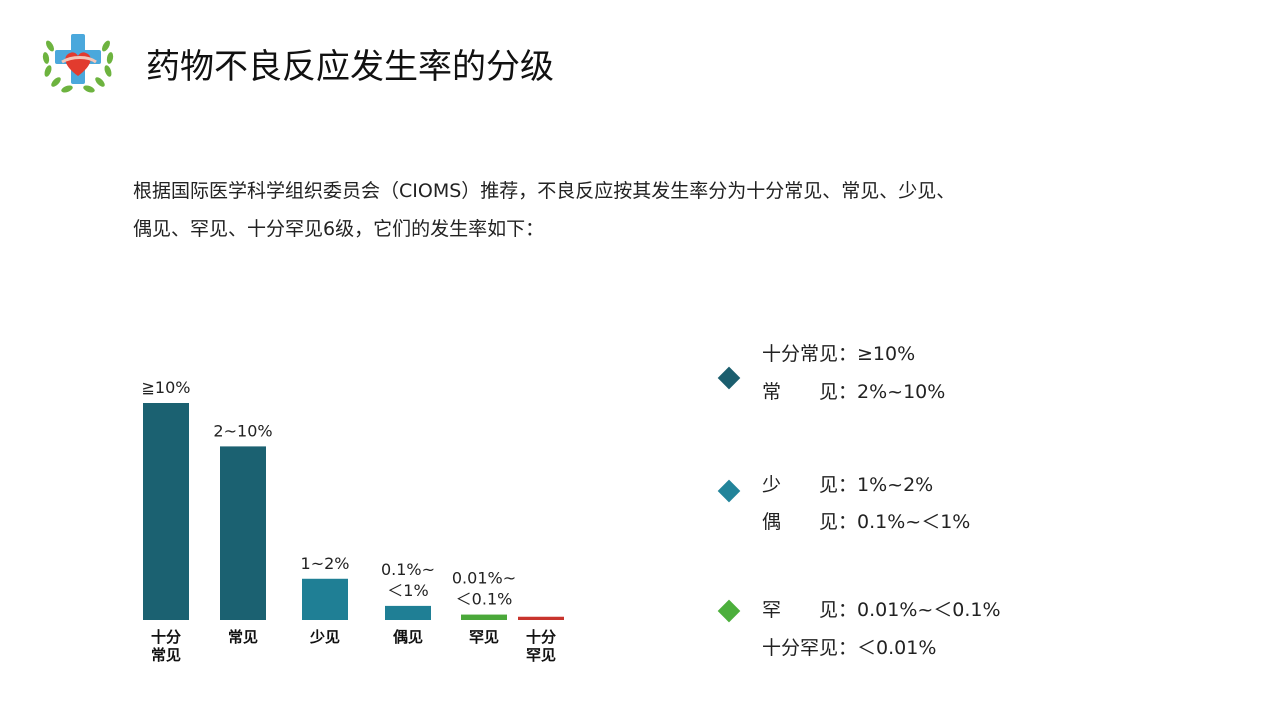 This screenshot has height=720, width=1280. I want to click on legend-label: 十分罕见, so click(800, 648).